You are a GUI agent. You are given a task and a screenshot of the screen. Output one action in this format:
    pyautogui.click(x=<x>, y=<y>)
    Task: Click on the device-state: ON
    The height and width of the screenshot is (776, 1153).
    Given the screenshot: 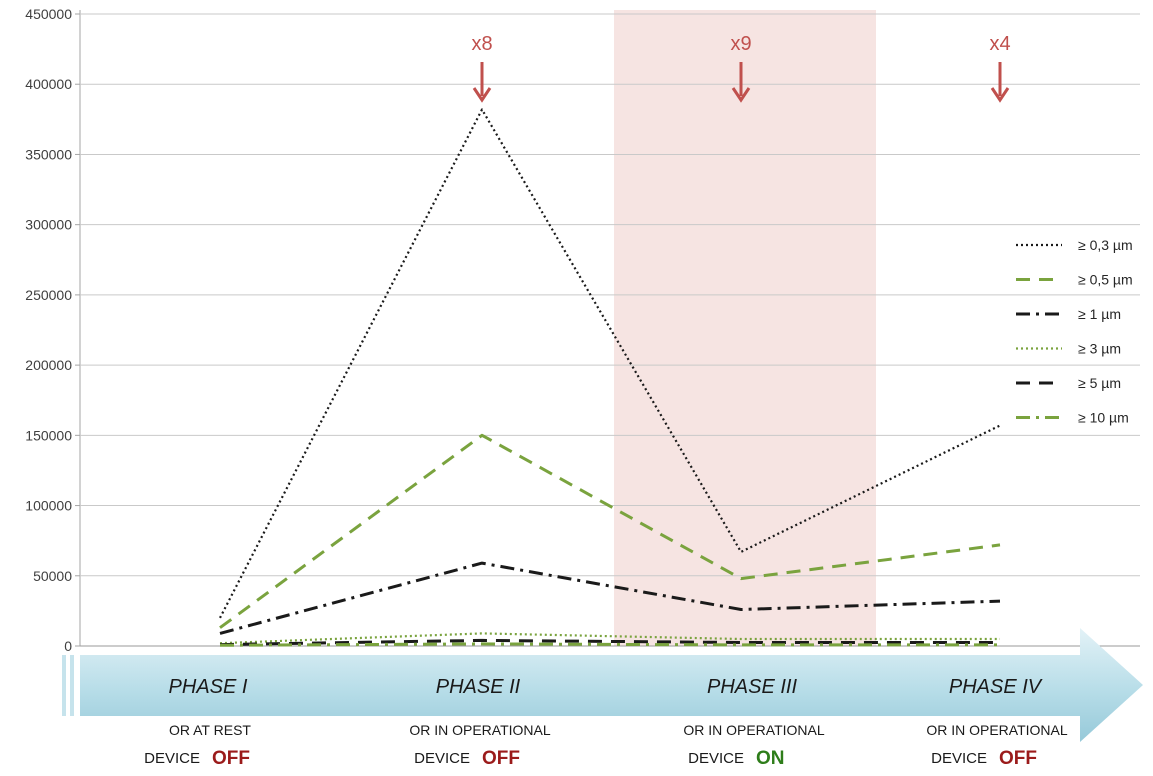 What is the action you would take?
    pyautogui.click(x=770, y=758)
    